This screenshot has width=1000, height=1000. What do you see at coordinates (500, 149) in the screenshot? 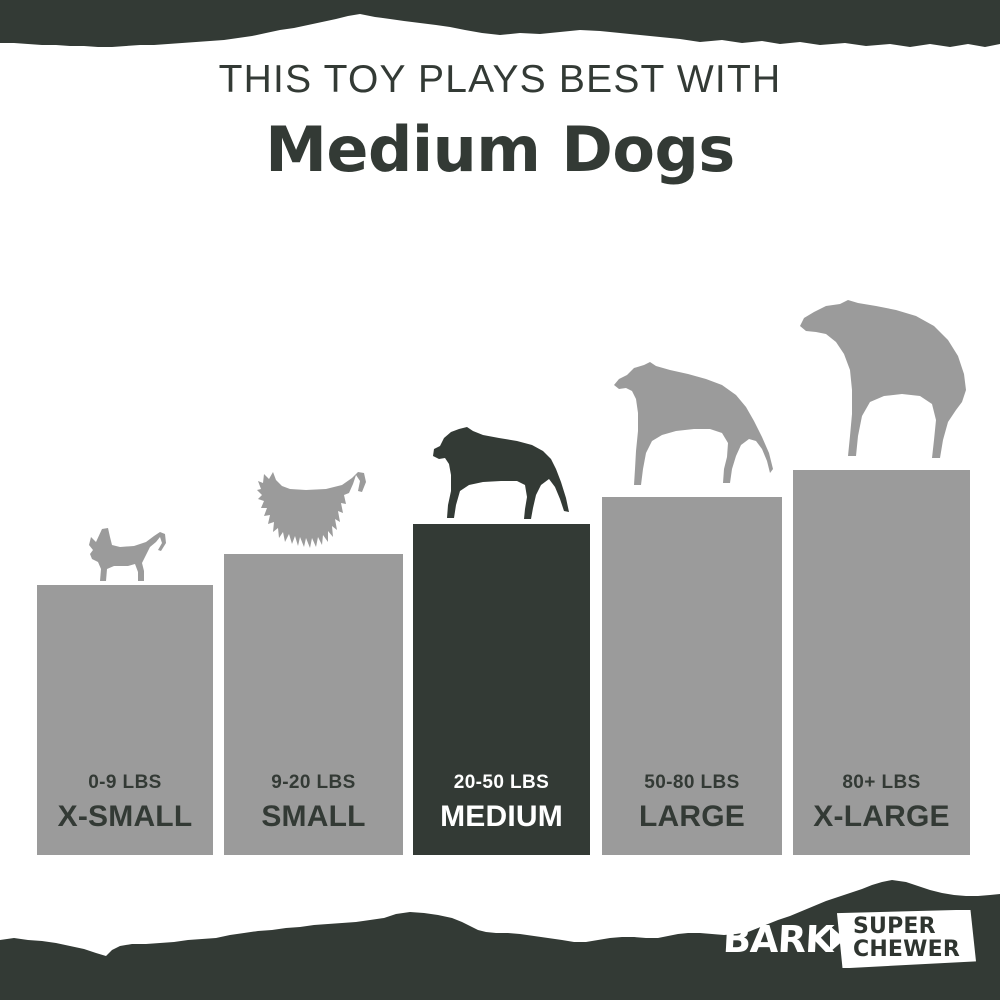
I see `headline-main: Medium Dogs` at bounding box center [500, 149].